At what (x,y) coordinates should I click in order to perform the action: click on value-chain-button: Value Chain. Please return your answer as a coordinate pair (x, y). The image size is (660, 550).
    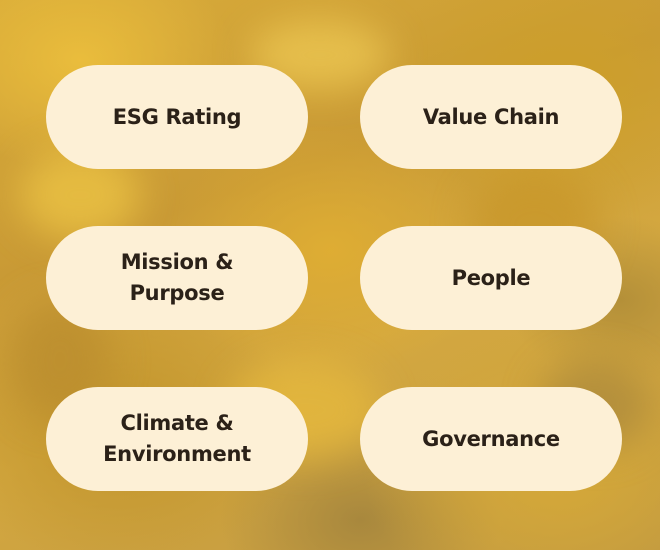
    Looking at the image, I should click on (491, 117).